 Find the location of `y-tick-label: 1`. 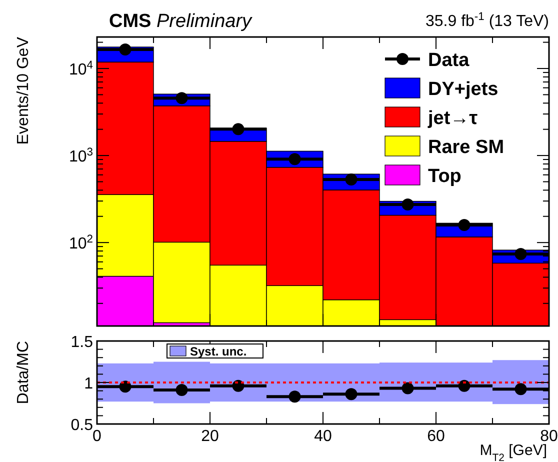

y-tick-label: 1 is located at coordinates (89, 384).